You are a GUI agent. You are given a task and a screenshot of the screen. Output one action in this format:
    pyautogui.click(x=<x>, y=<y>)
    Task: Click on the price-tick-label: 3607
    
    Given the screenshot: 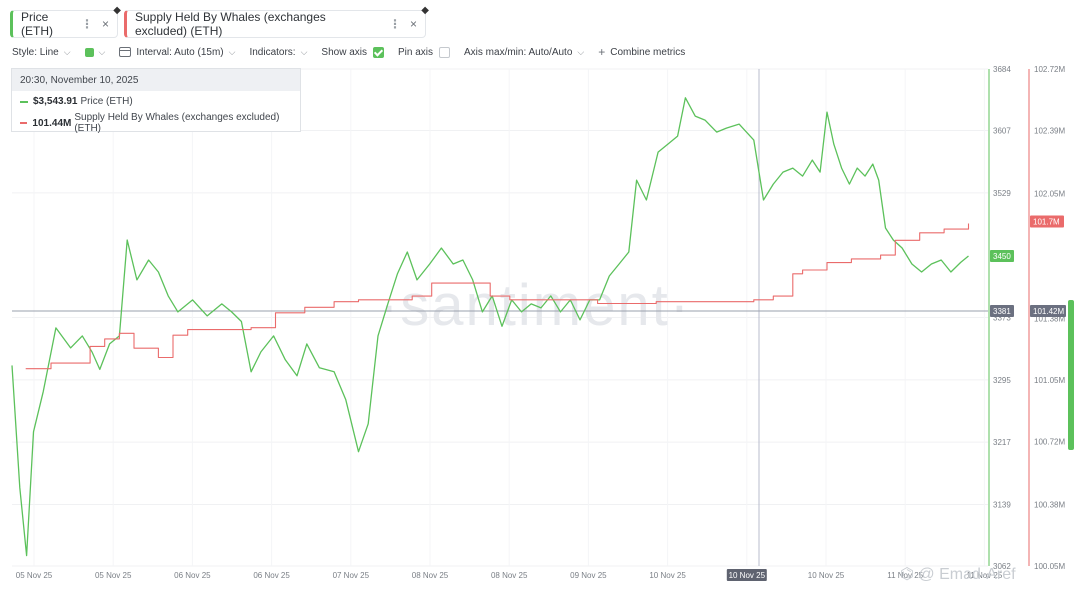 What is the action you would take?
    pyautogui.click(x=1002, y=131)
    